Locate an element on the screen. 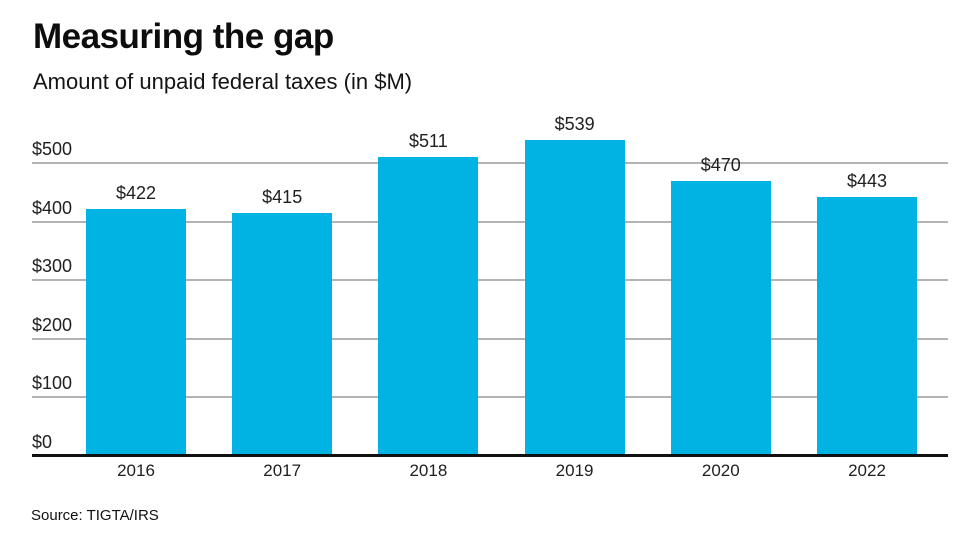  source-note: Source: TIGTA/IRS is located at coordinates (95, 515).